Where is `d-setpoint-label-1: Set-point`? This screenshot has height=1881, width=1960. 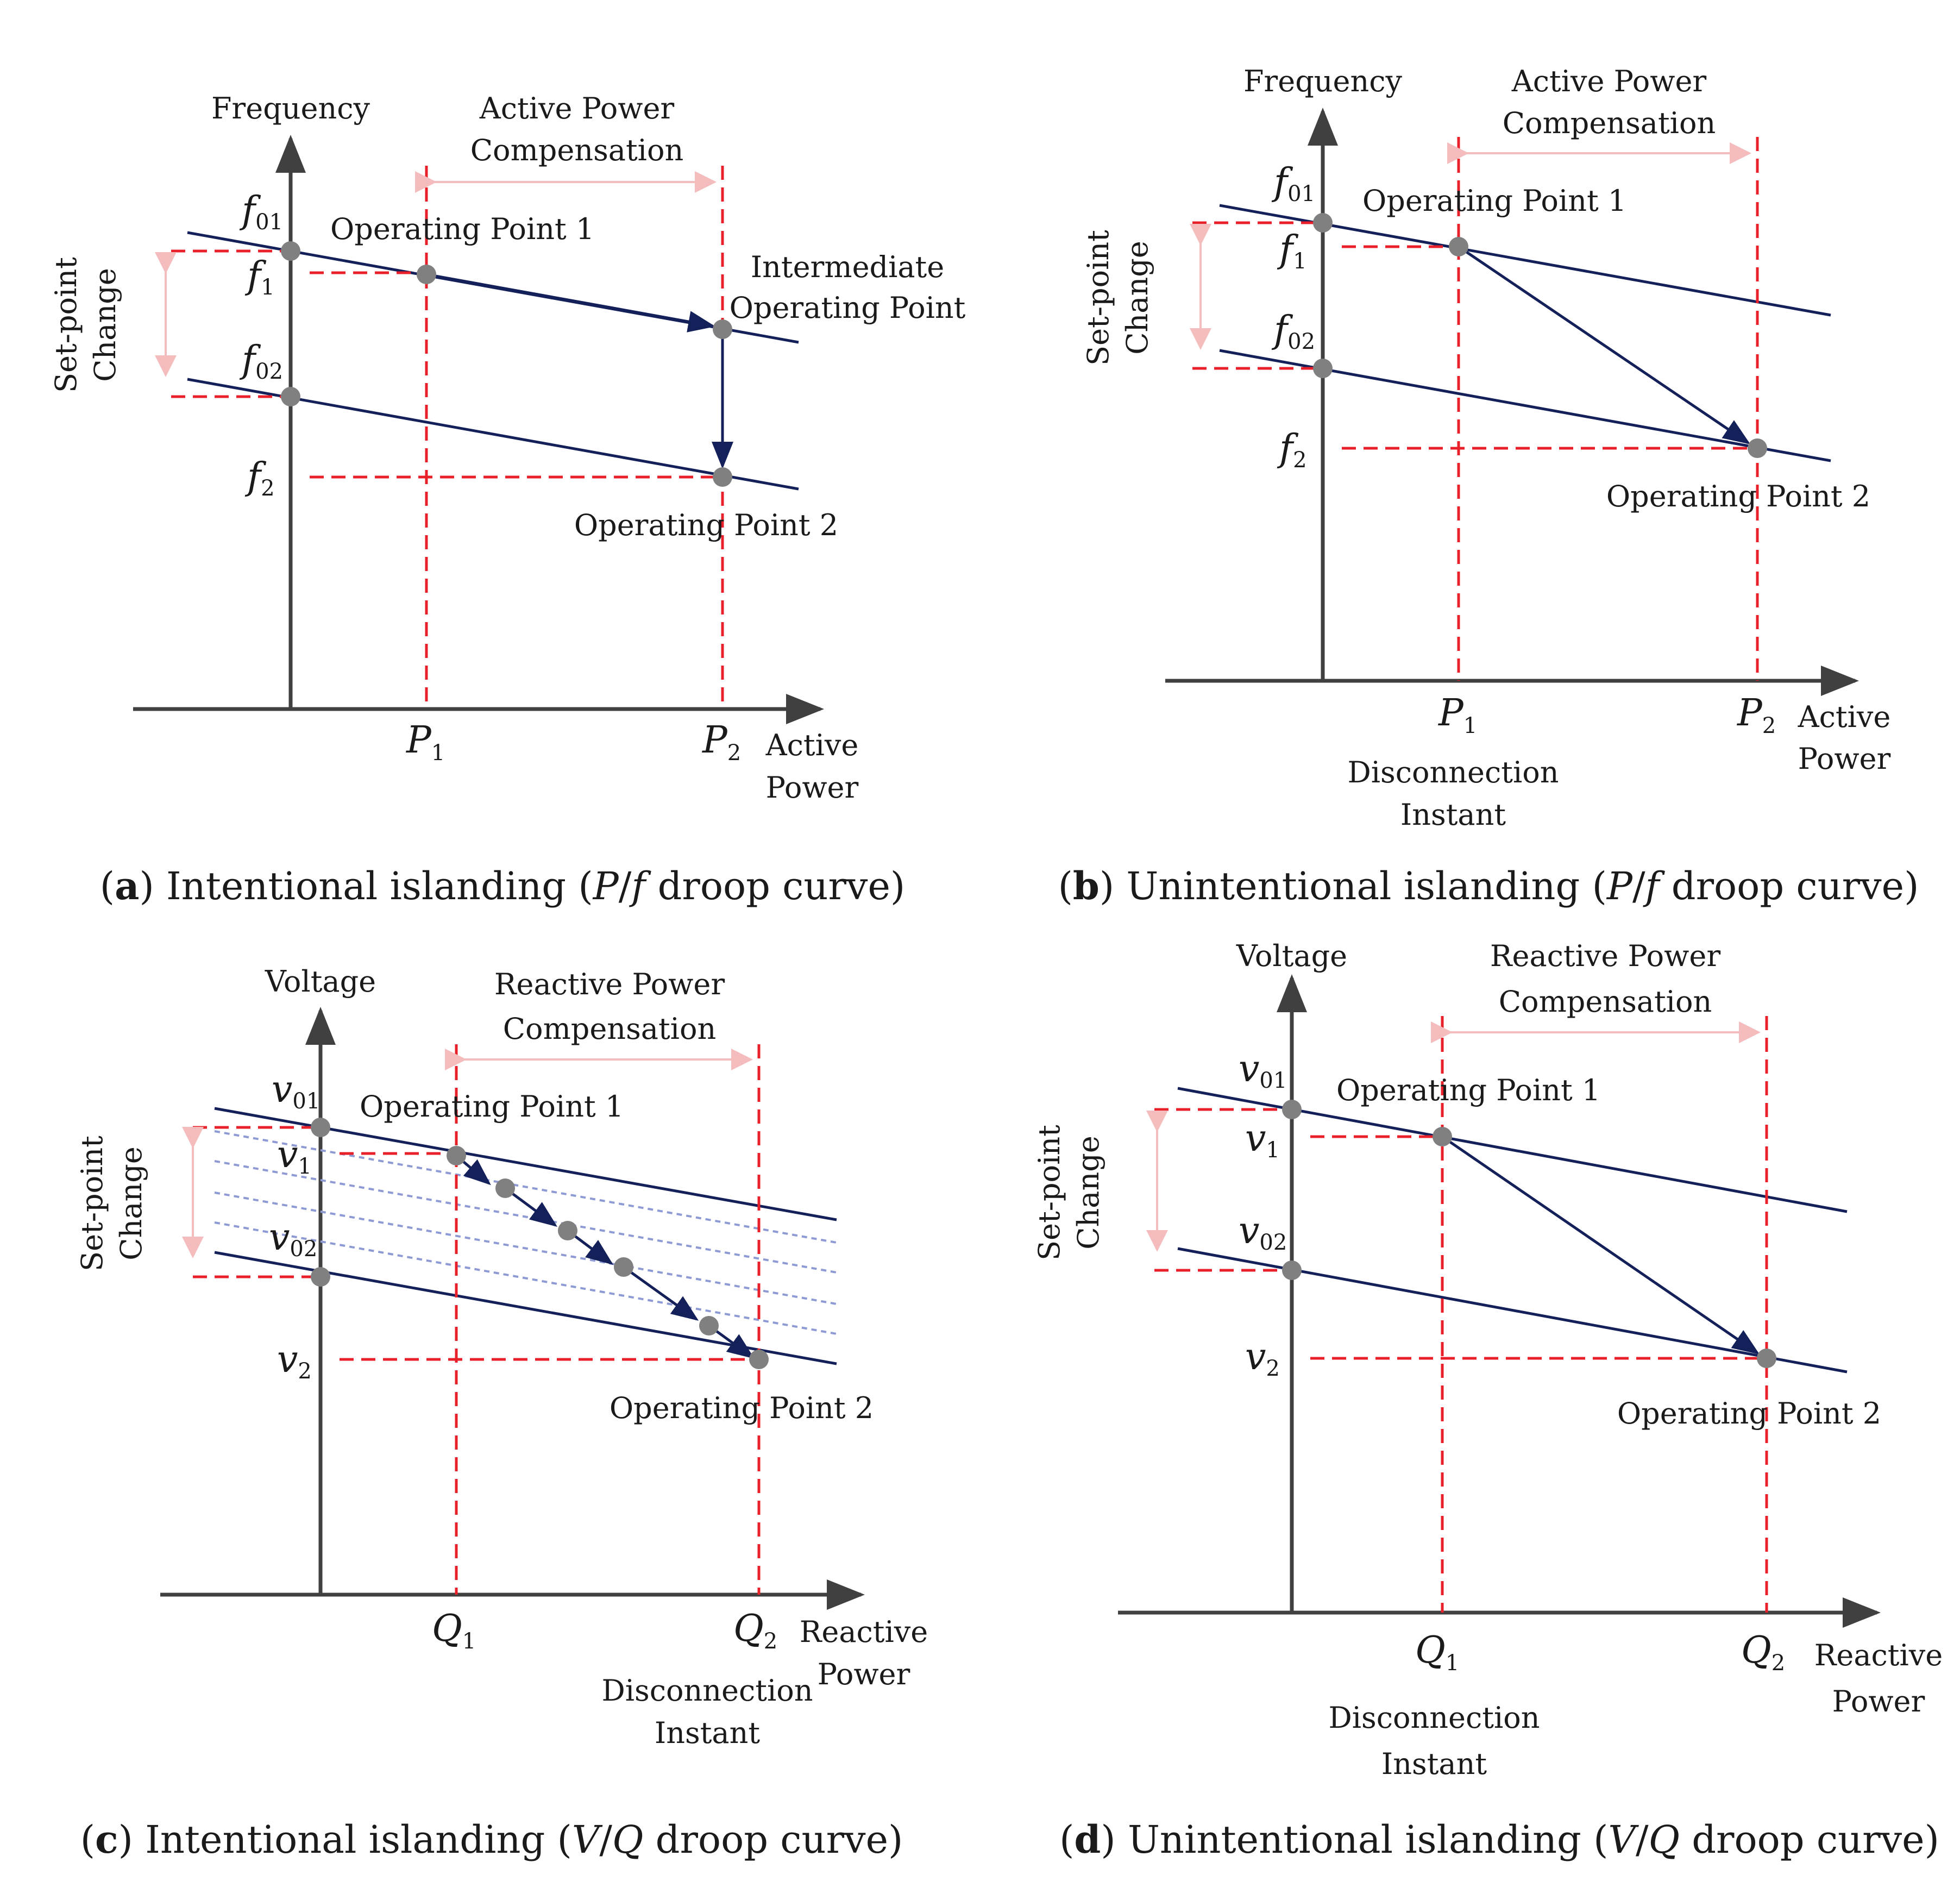 d-setpoint-label-1: Set-point is located at coordinates (1049, 1193).